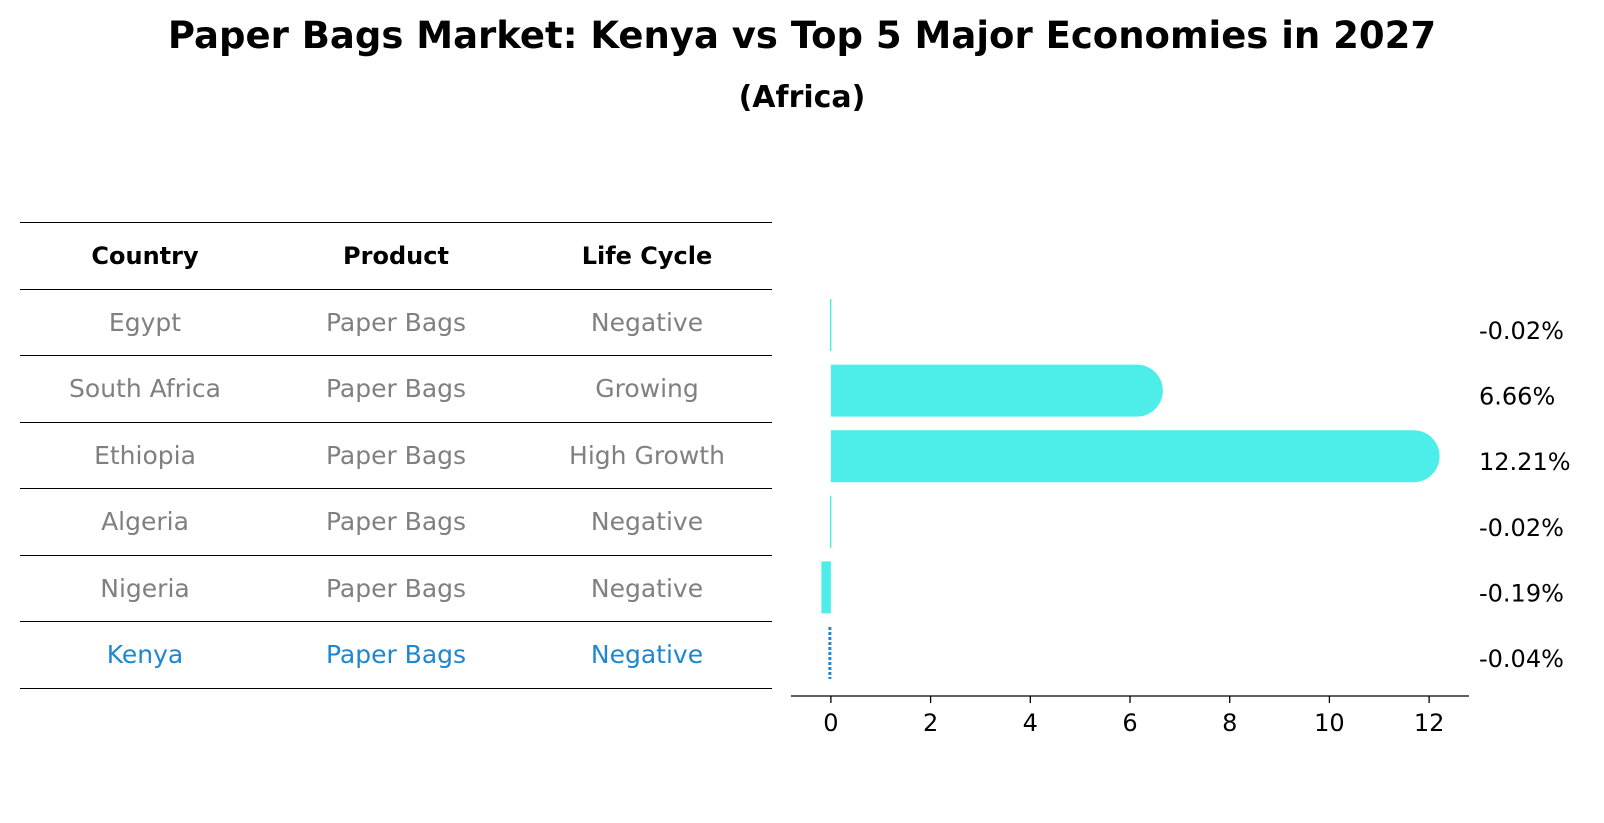 The height and width of the screenshot is (823, 1604). I want to click on cell-country: Kenya, so click(145, 655).